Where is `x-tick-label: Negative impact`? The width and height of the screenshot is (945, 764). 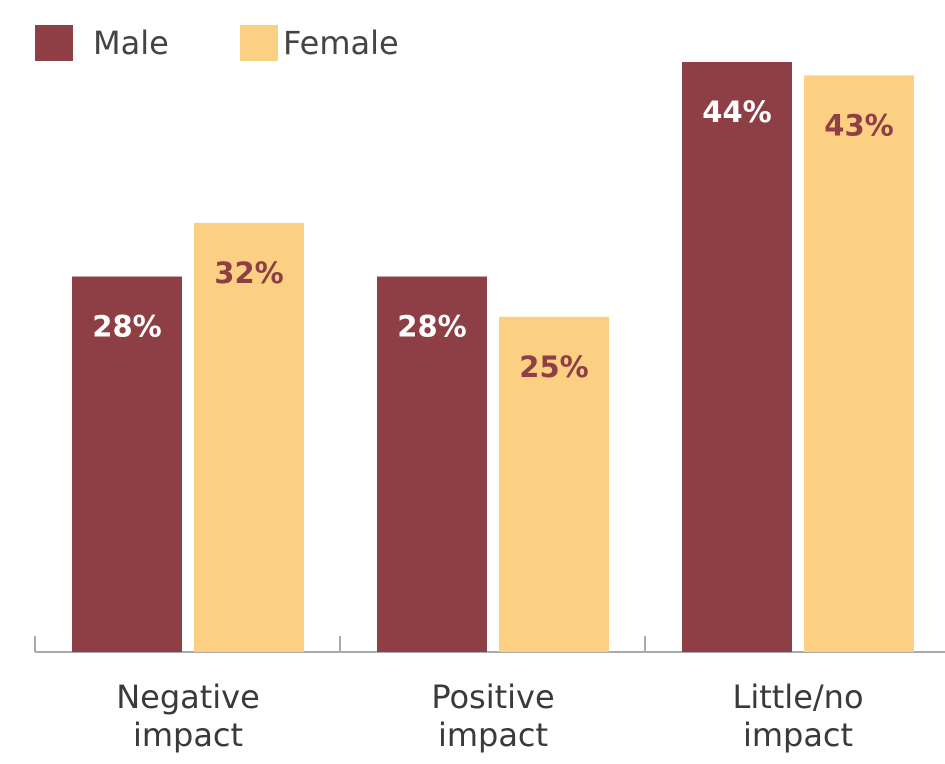 x-tick-label: Negative impact is located at coordinates (188, 716).